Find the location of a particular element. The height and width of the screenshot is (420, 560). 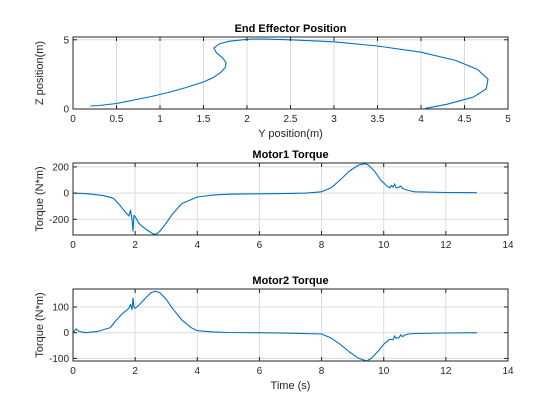

chart-title: End Effector Position is located at coordinates (291, 29).